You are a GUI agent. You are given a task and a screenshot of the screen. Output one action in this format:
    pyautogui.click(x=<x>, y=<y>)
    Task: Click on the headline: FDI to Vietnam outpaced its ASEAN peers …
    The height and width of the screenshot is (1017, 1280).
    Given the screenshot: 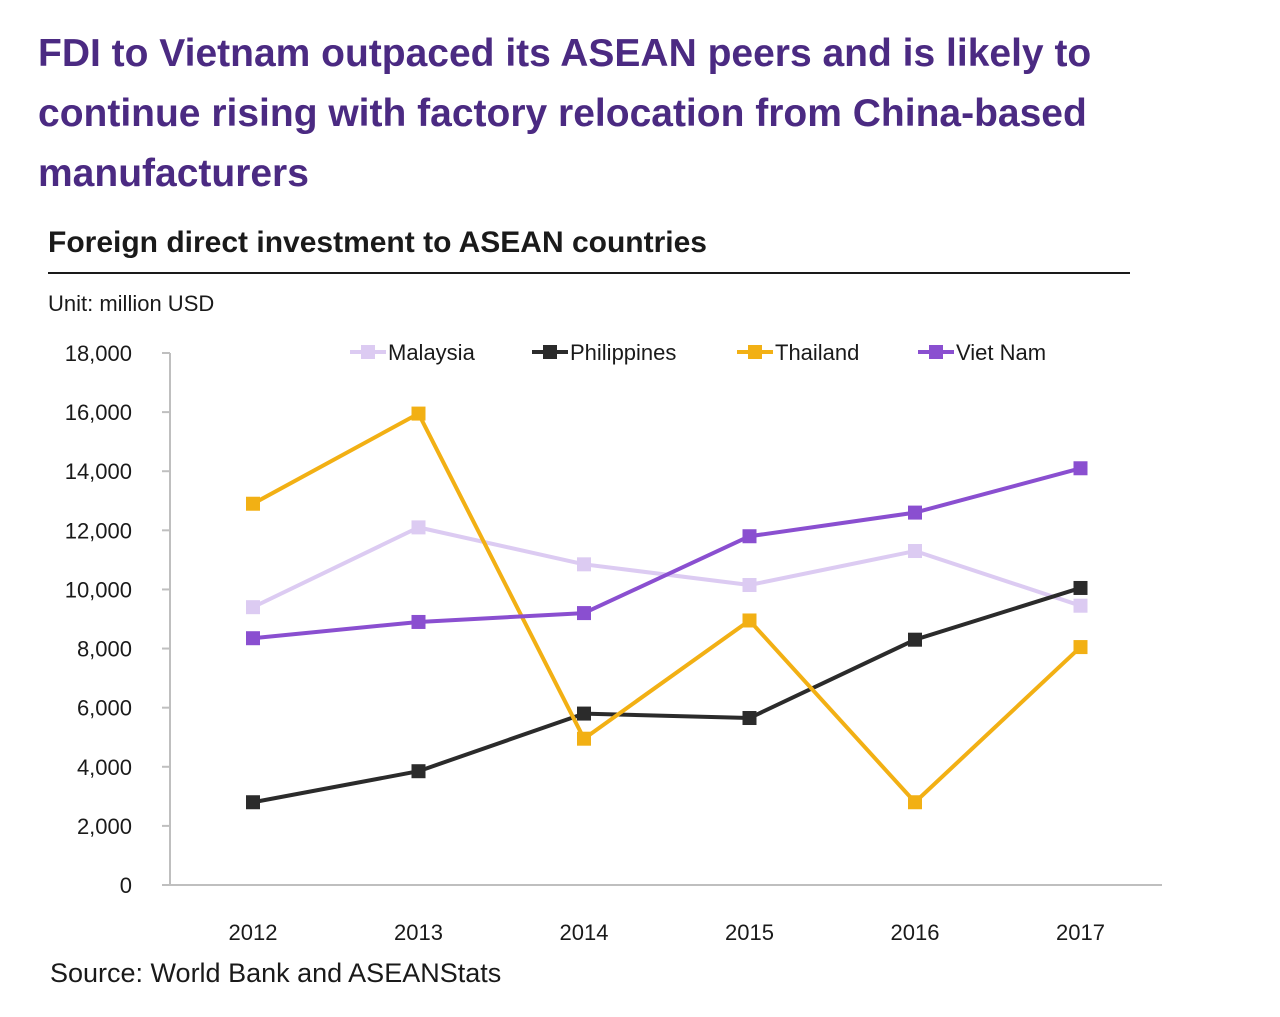 What is the action you would take?
    pyautogui.click(x=565, y=113)
    